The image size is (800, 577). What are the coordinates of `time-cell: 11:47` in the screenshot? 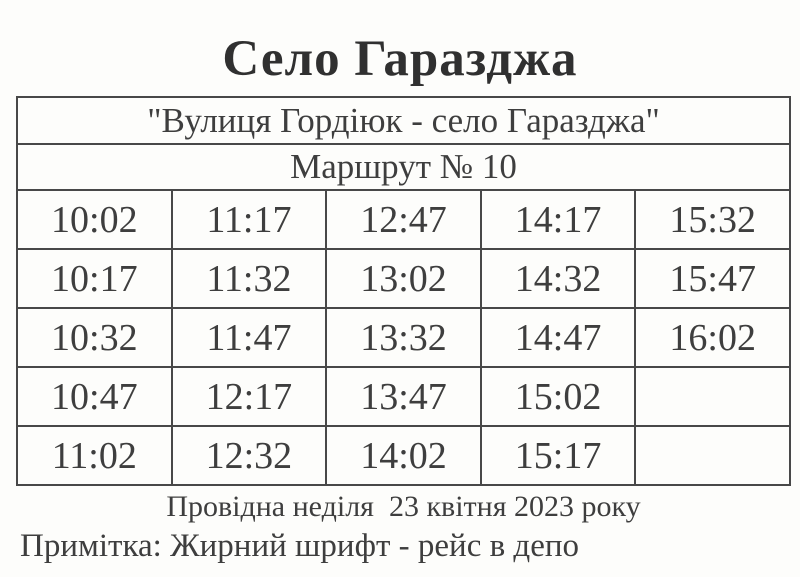 It's located at (249, 337).